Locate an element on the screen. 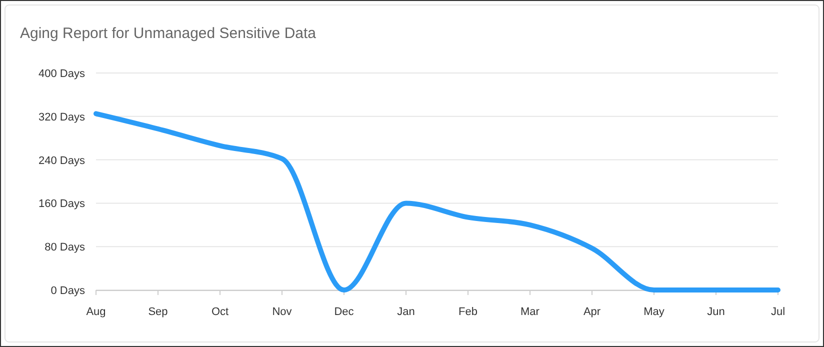  x-tick-label: Nov is located at coordinates (282, 312).